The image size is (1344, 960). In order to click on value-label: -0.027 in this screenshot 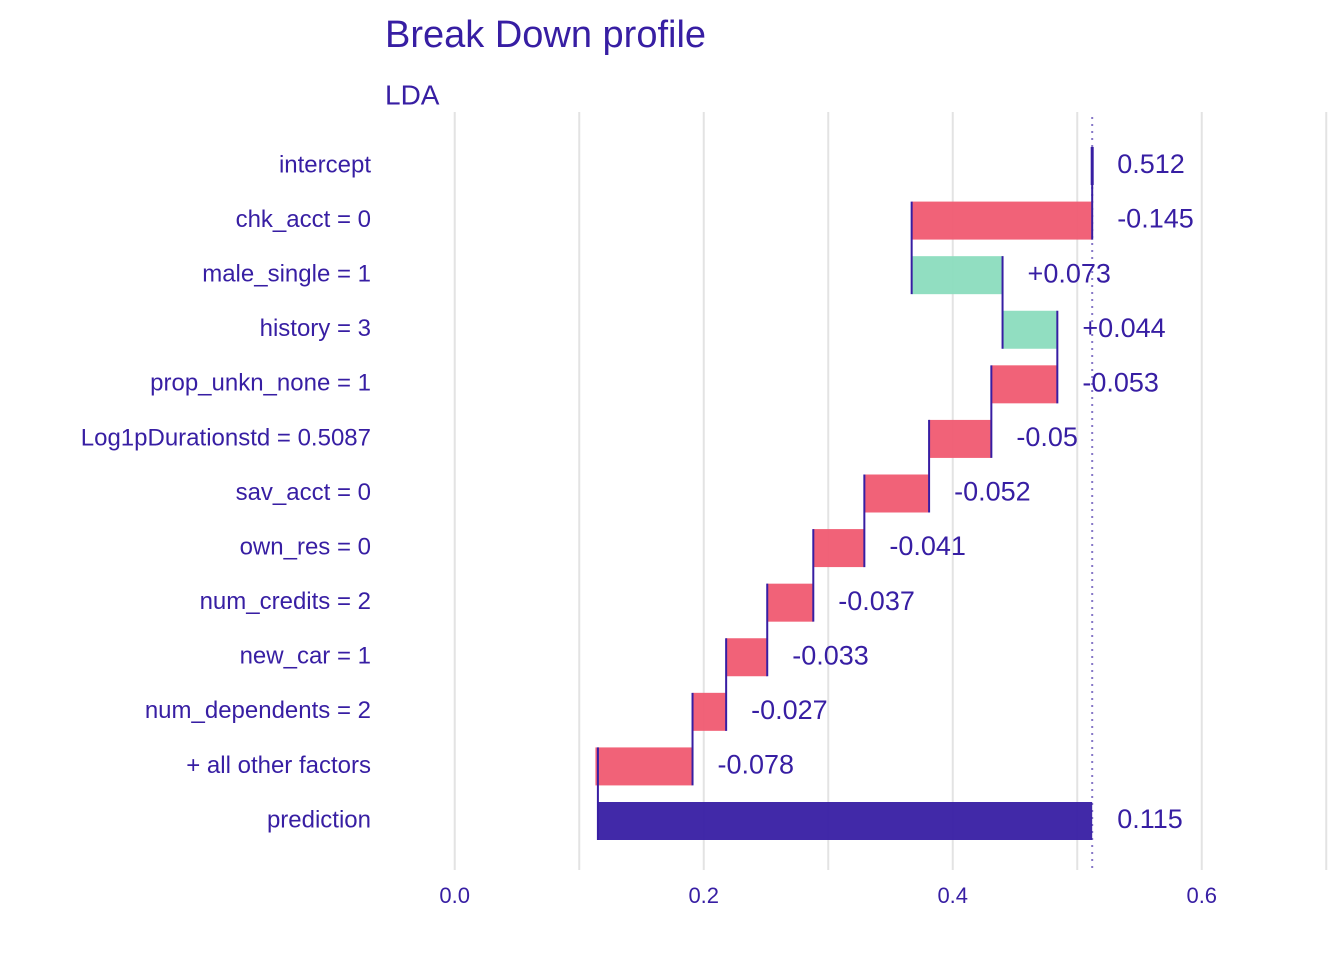, I will do `click(789, 710)`.